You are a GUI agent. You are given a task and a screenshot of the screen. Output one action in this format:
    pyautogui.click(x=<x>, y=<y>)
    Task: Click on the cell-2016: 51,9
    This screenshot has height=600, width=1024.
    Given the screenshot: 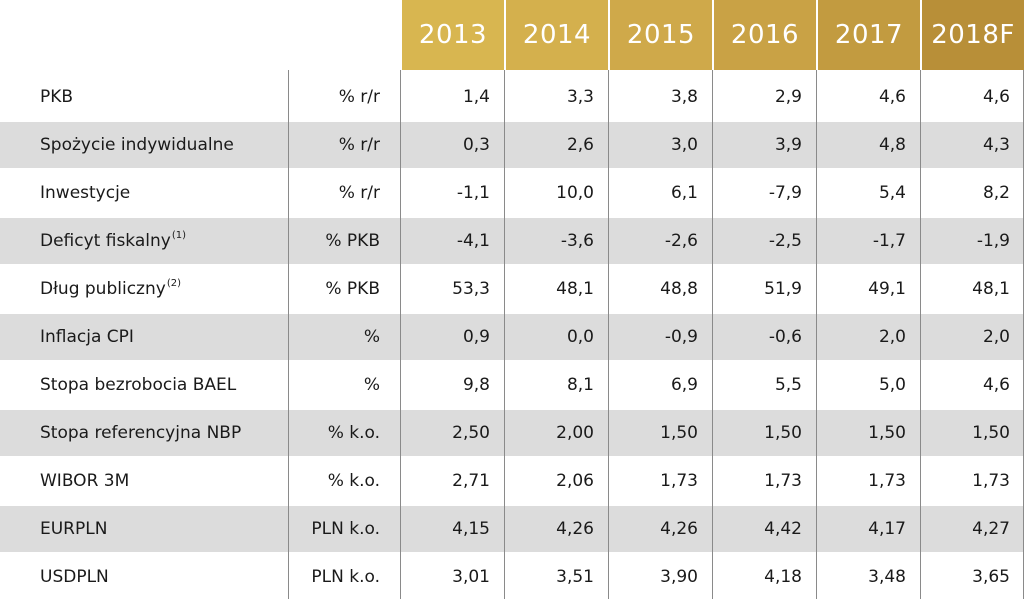 What is the action you would take?
    pyautogui.click(x=783, y=289)
    